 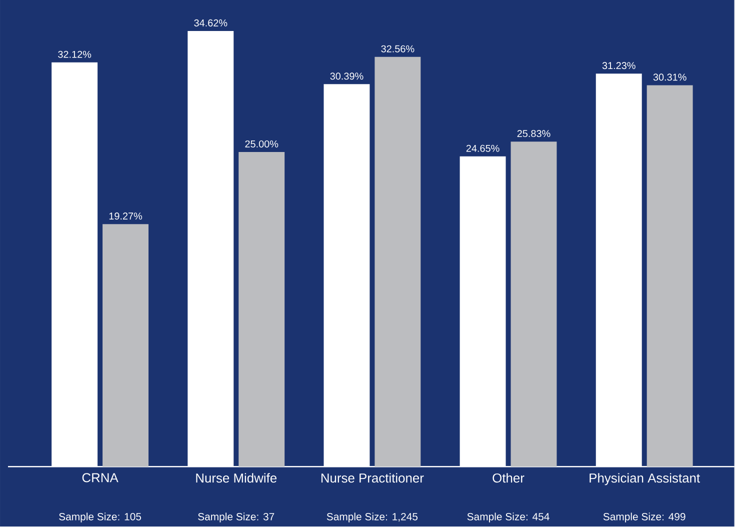 I want to click on data-label: 30.31%, so click(x=669, y=77).